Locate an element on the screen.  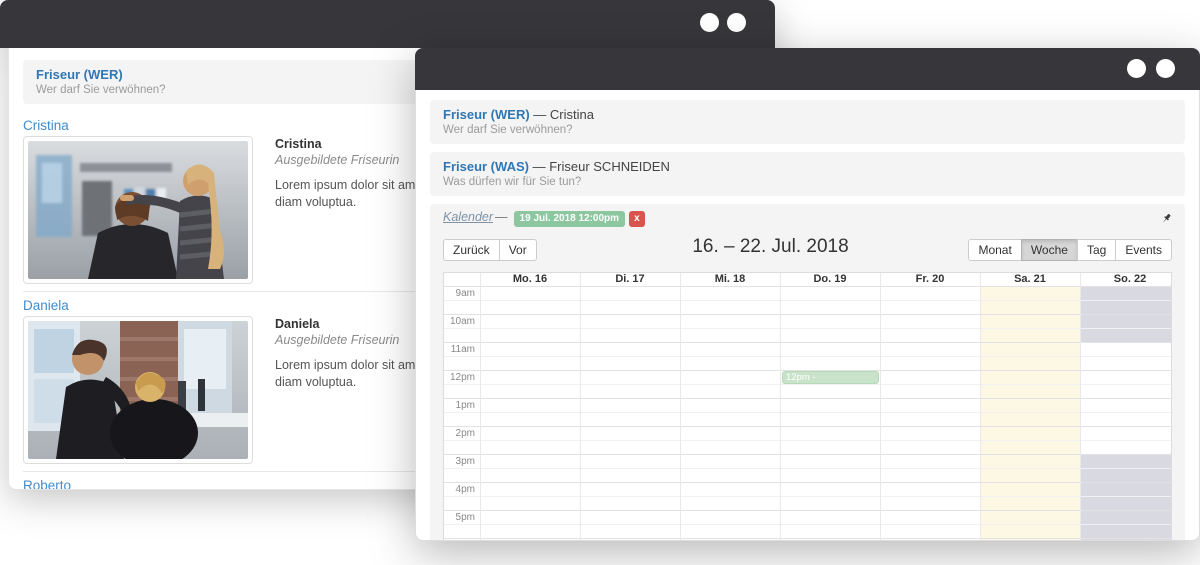
remove-selection-button: x is located at coordinates (637, 219).